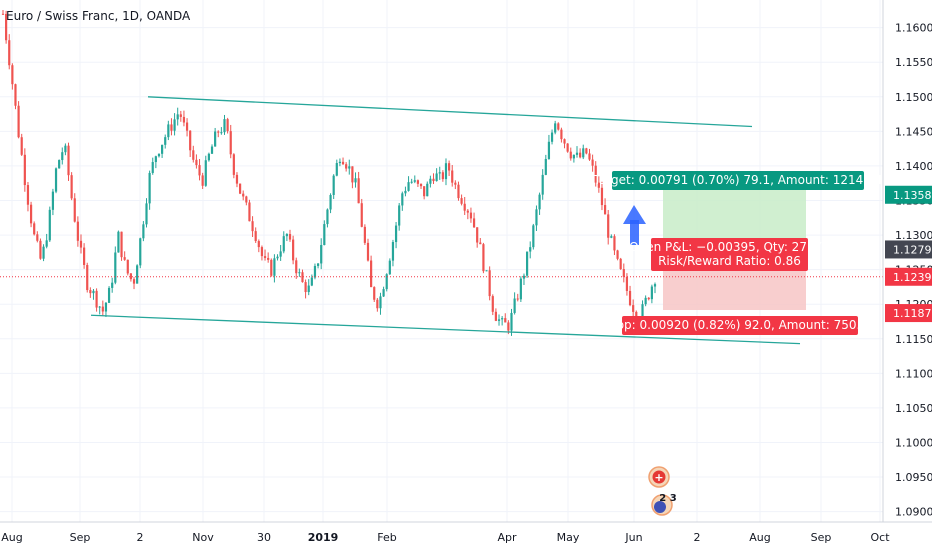 The width and height of the screenshot is (932, 550). Describe the element at coordinates (445, 329) in the screenshot. I see `channel-lower-line` at that location.